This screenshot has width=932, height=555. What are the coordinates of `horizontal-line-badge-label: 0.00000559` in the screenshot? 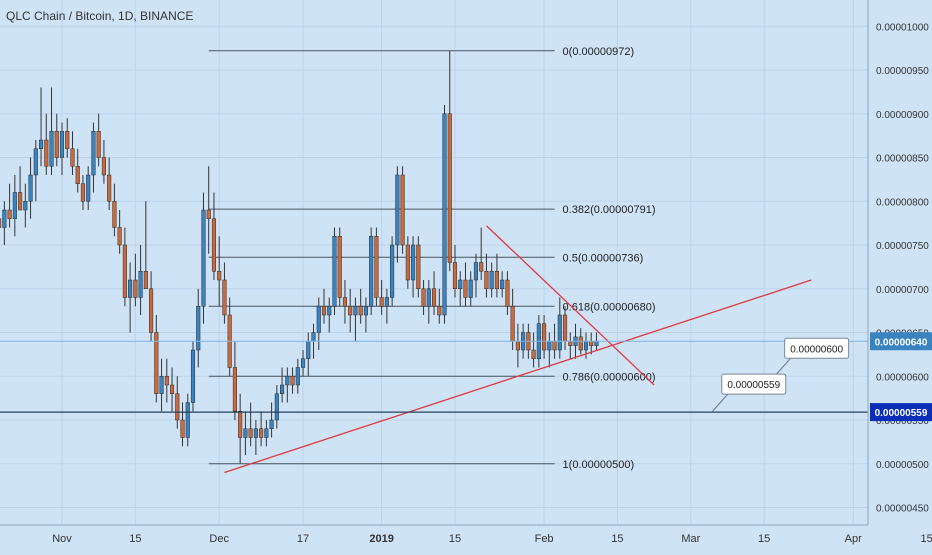 It's located at (901, 413).